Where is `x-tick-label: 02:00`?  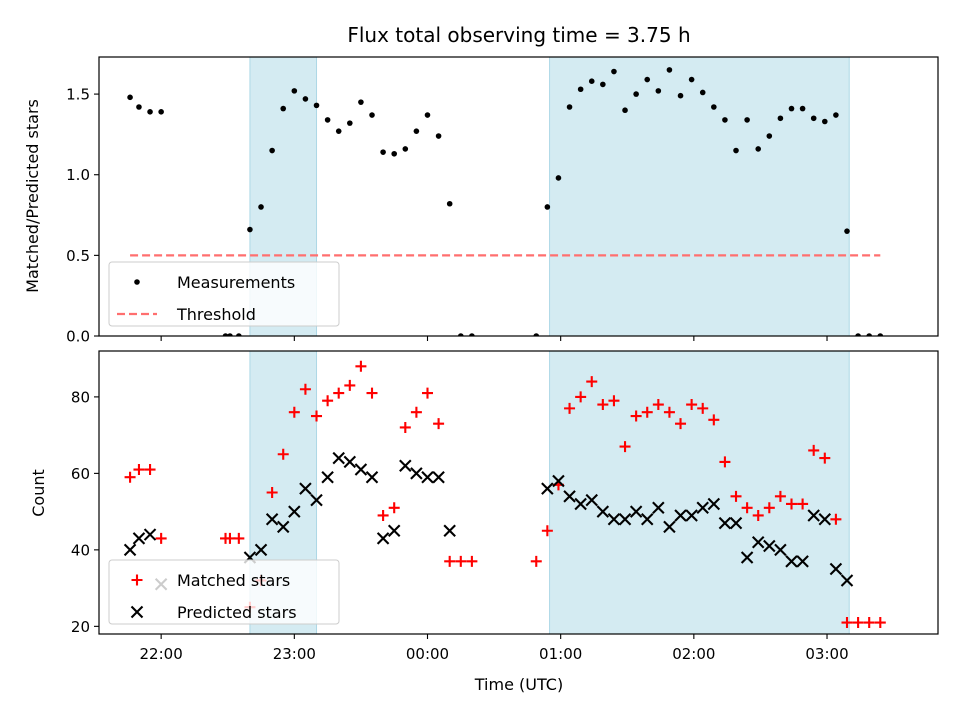 x-tick-label: 02:00 is located at coordinates (693, 654).